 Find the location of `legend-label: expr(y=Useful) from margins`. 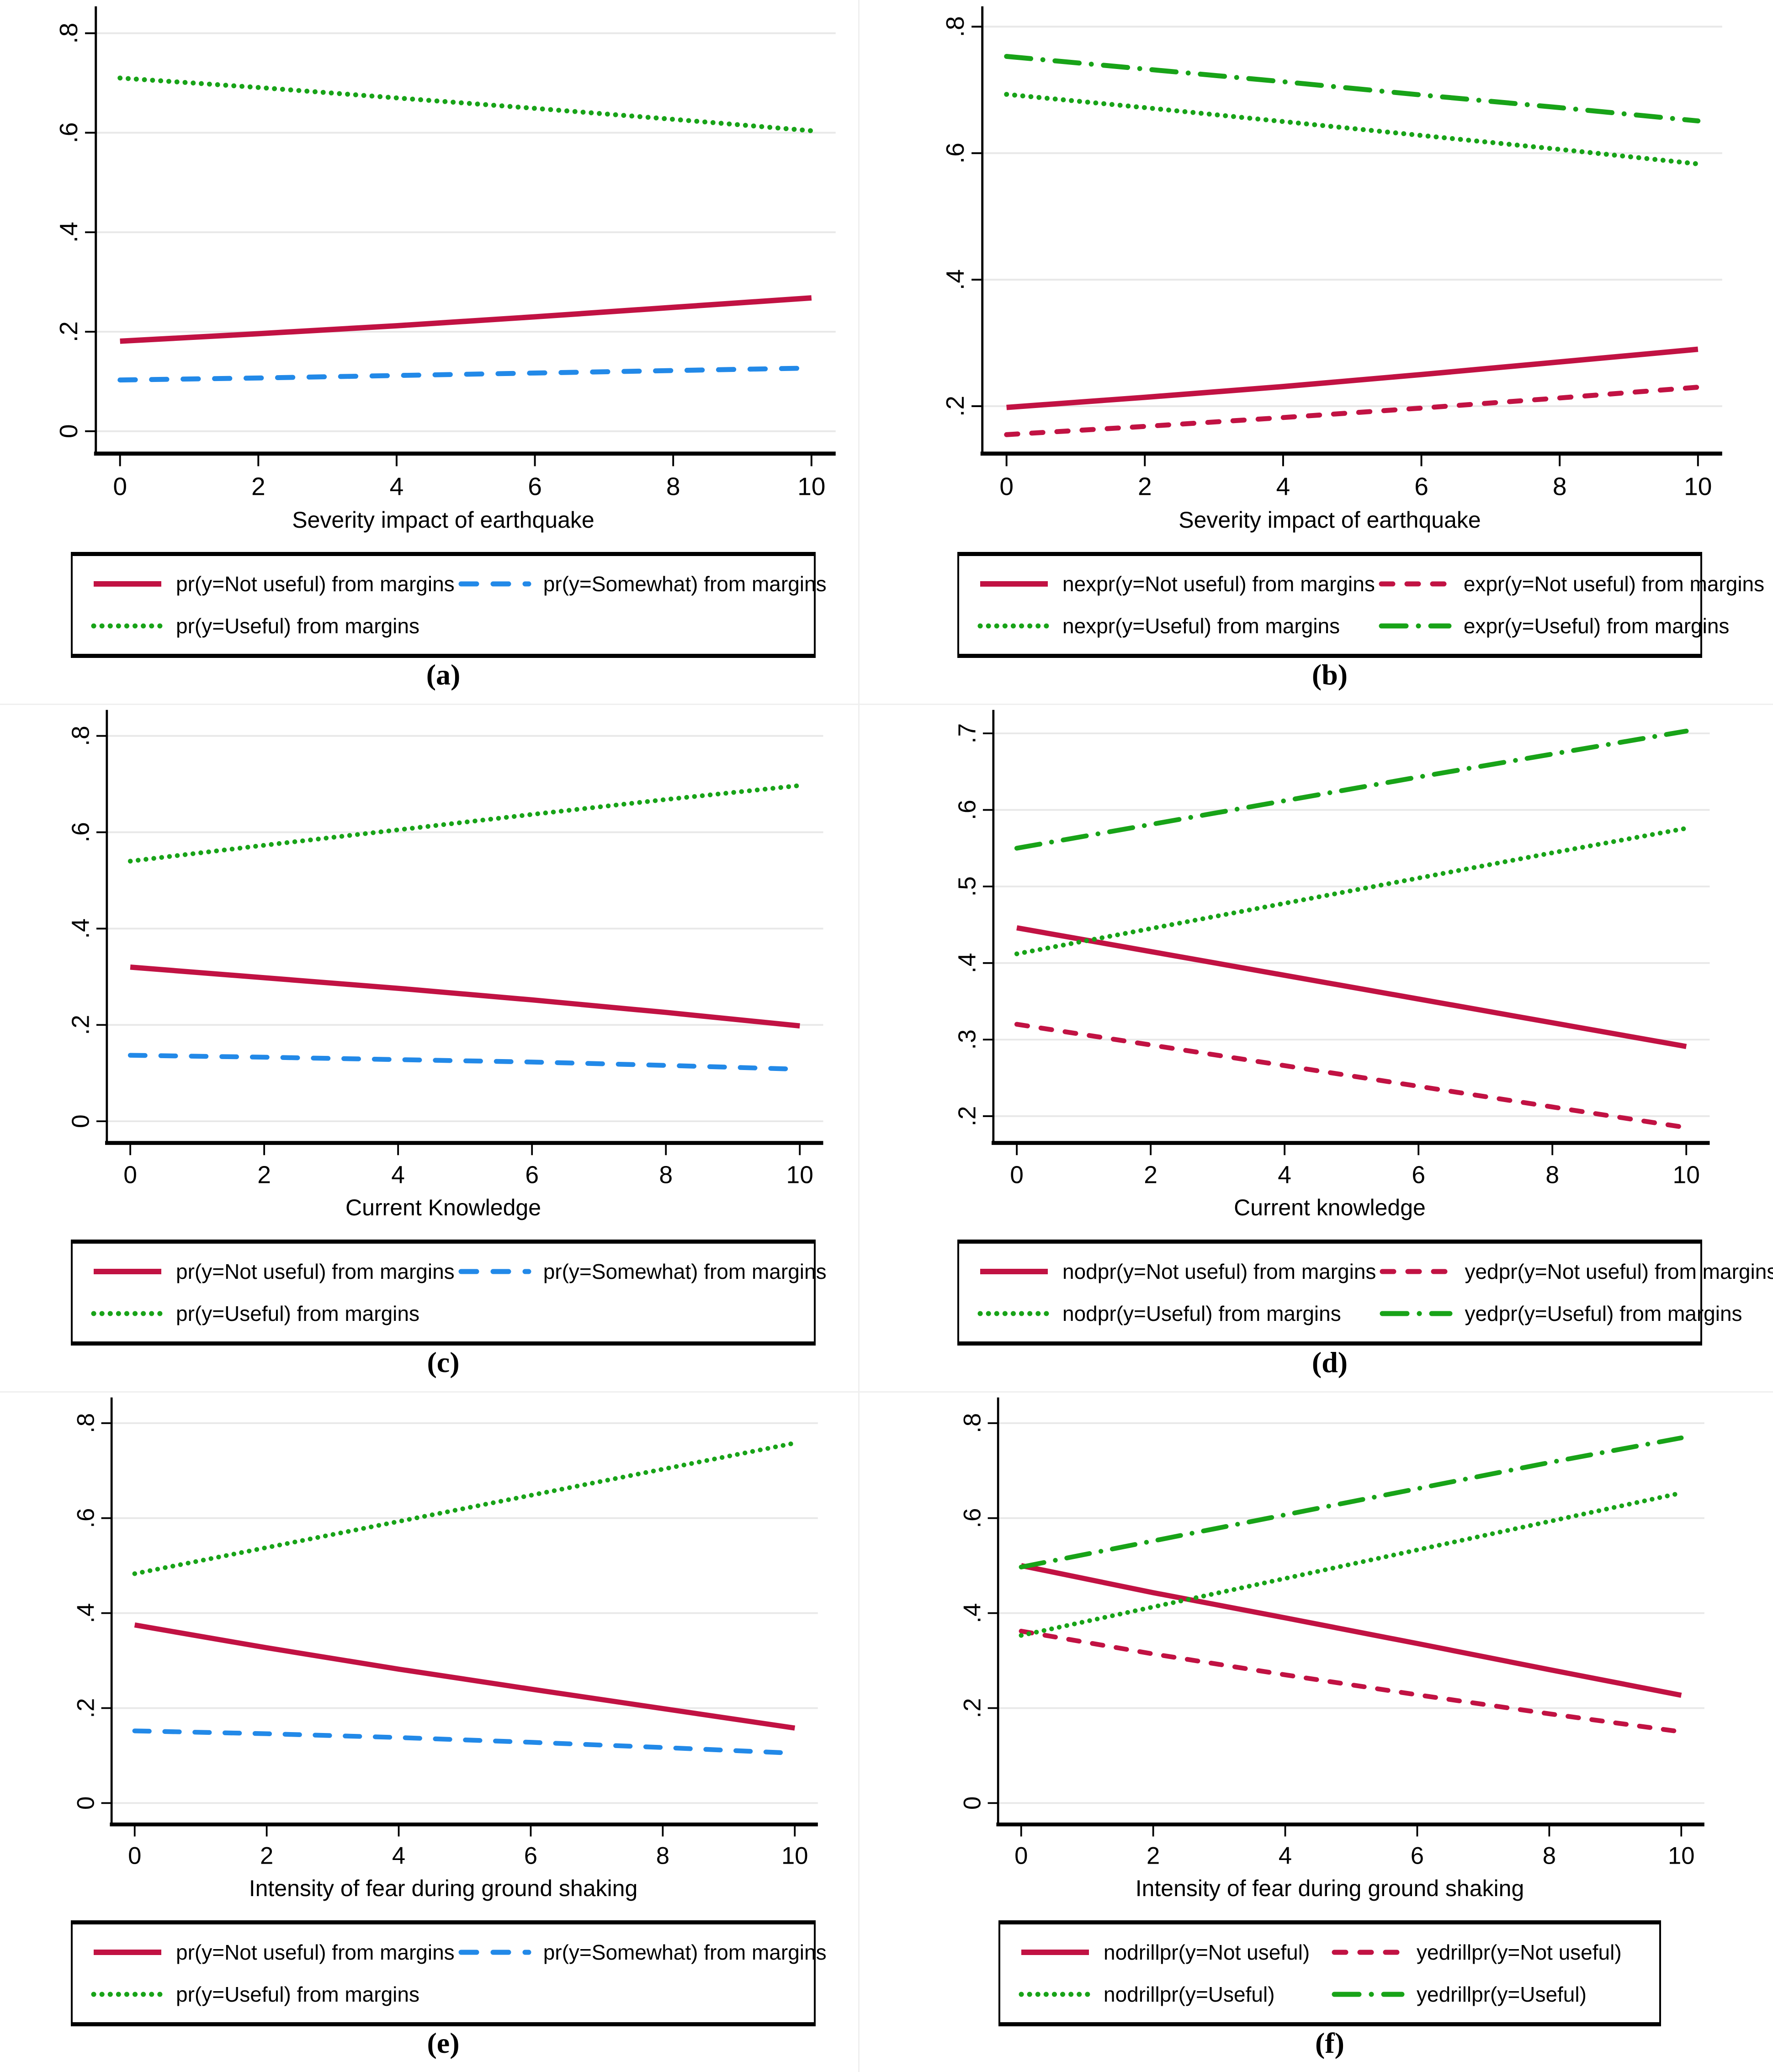

legend-label: expr(y=Useful) from margins is located at coordinates (1596, 626).